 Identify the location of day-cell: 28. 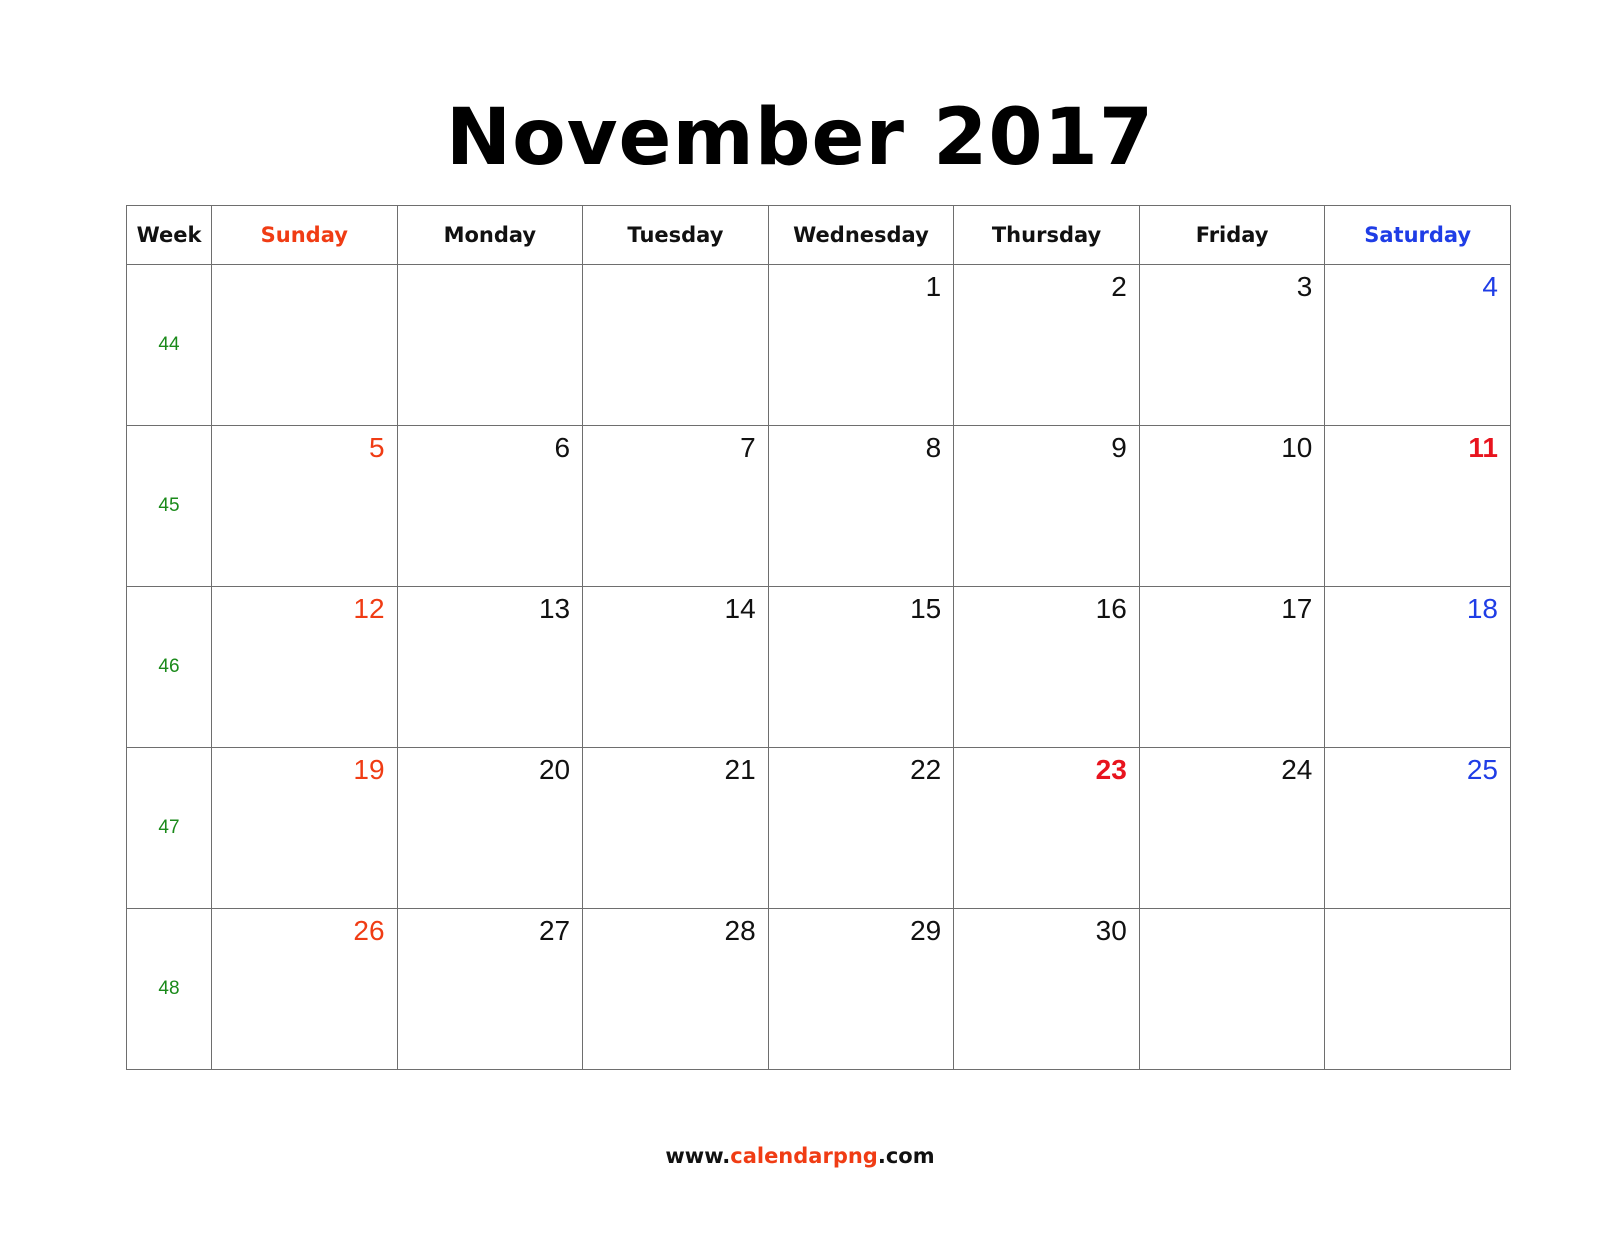
(675, 989).